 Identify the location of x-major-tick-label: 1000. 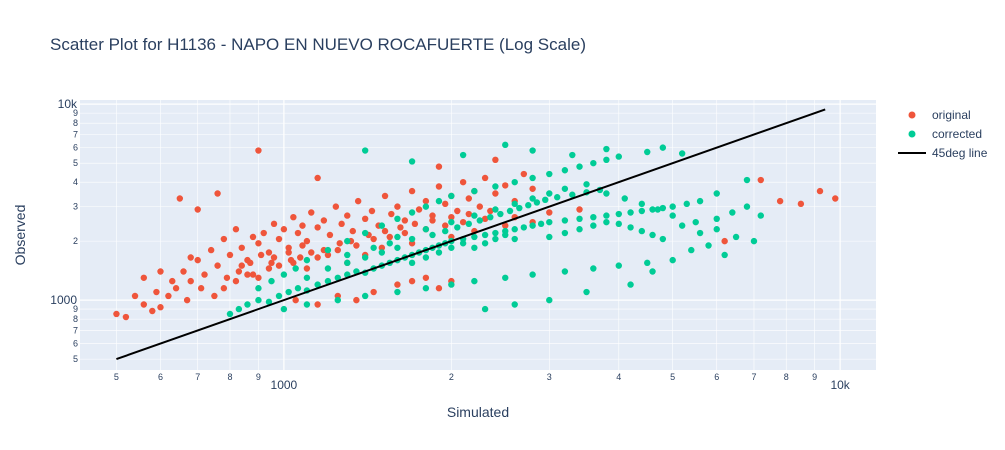
(284, 385).